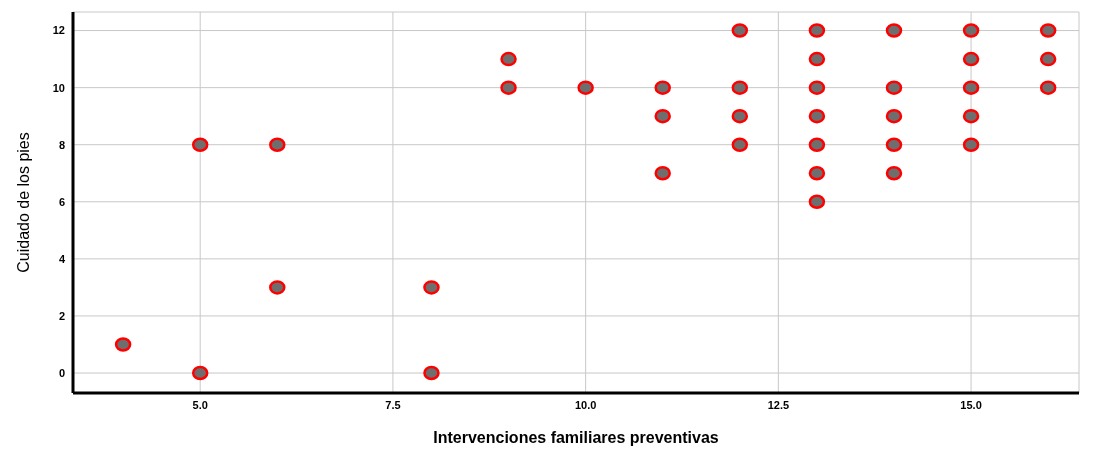  Describe the element at coordinates (61, 201) in the screenshot. I see `y-tick-label: 6` at that location.